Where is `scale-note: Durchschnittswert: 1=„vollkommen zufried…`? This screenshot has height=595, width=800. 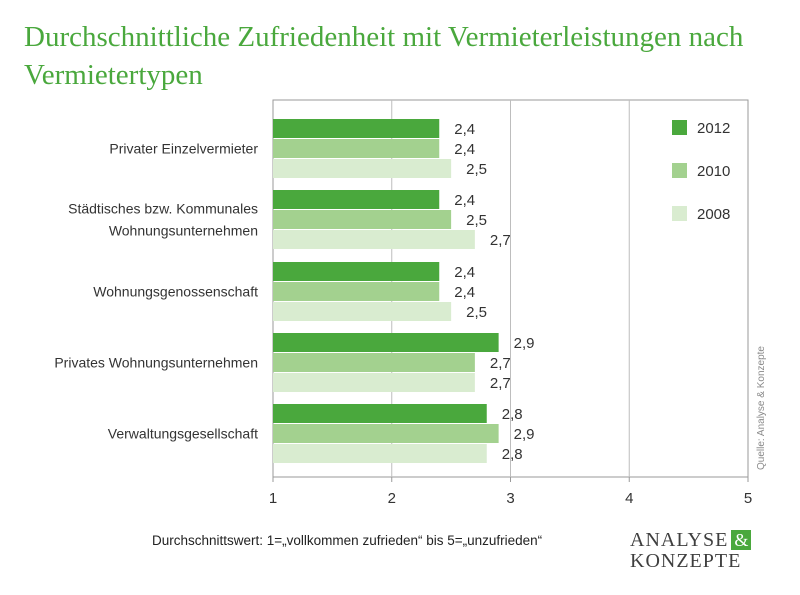
scale-note: Durchschnittswert: 1=„vollkommen zufried… is located at coordinates (347, 540).